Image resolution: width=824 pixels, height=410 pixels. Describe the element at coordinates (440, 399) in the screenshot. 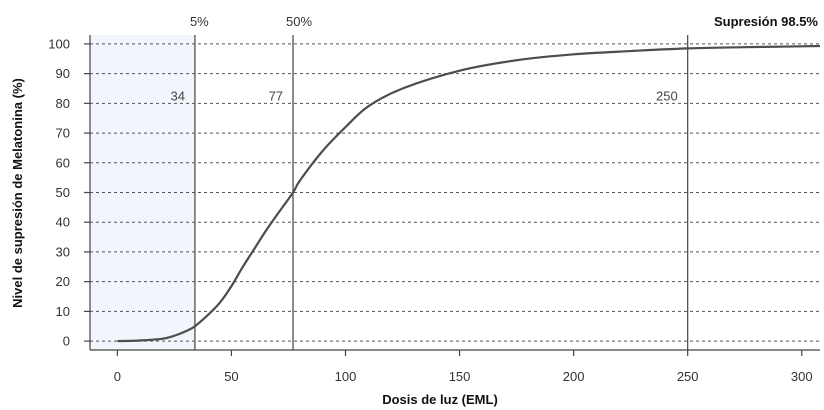

I see `x-axis-title: Dosis de luz (EML)` at that location.